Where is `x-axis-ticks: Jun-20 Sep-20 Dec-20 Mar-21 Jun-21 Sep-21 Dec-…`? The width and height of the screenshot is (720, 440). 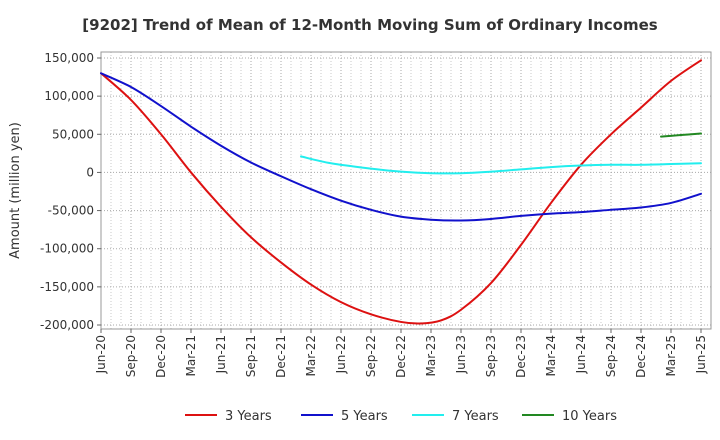 x-axis-ticks: Jun-20 Sep-20 Dec-20 Mar-21 Jun-21 Sep-21 Dec-… is located at coordinates (401, 353).